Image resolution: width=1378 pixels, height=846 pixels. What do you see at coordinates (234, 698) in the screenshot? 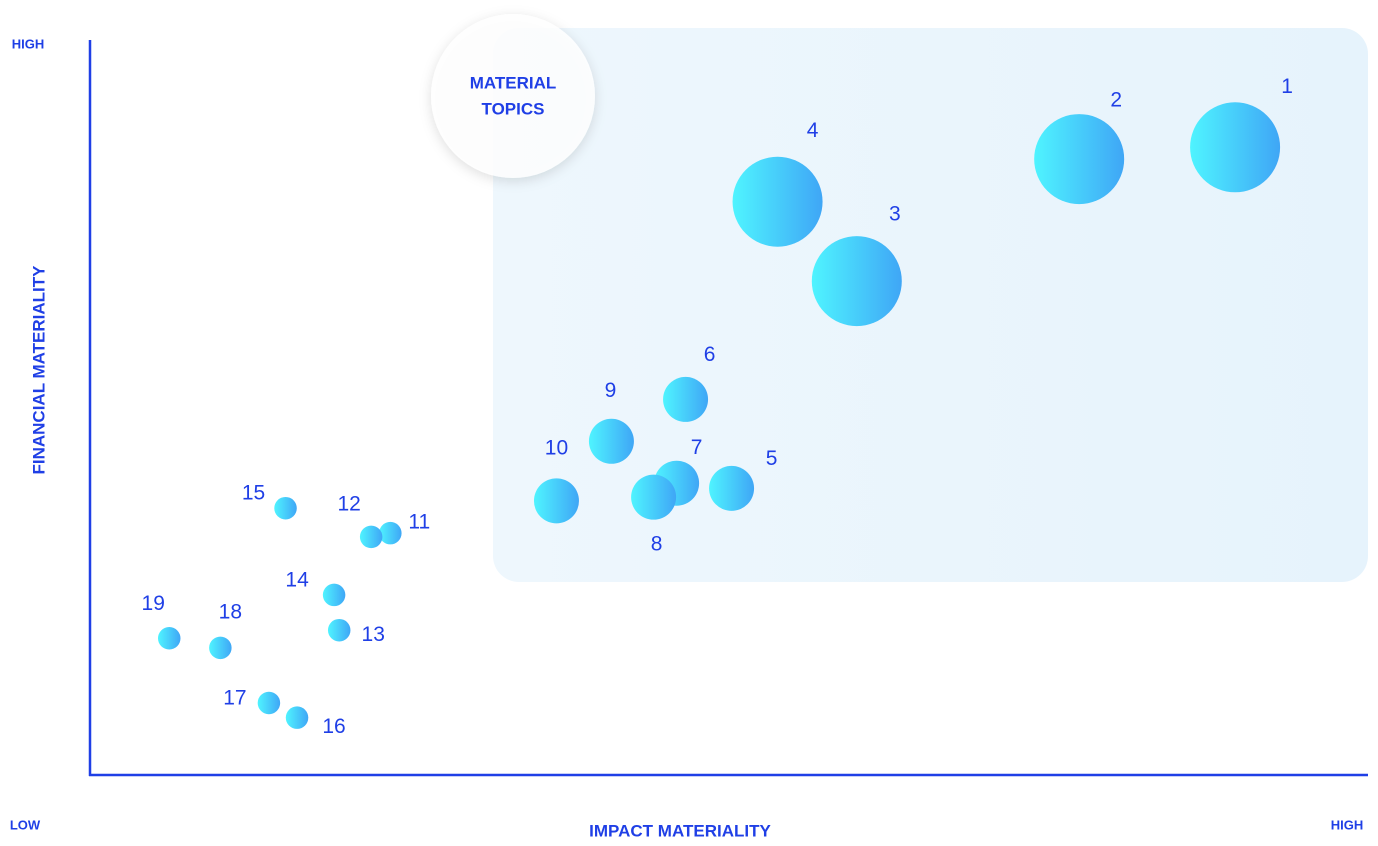
I see `bubble-label: 17` at bounding box center [234, 698].